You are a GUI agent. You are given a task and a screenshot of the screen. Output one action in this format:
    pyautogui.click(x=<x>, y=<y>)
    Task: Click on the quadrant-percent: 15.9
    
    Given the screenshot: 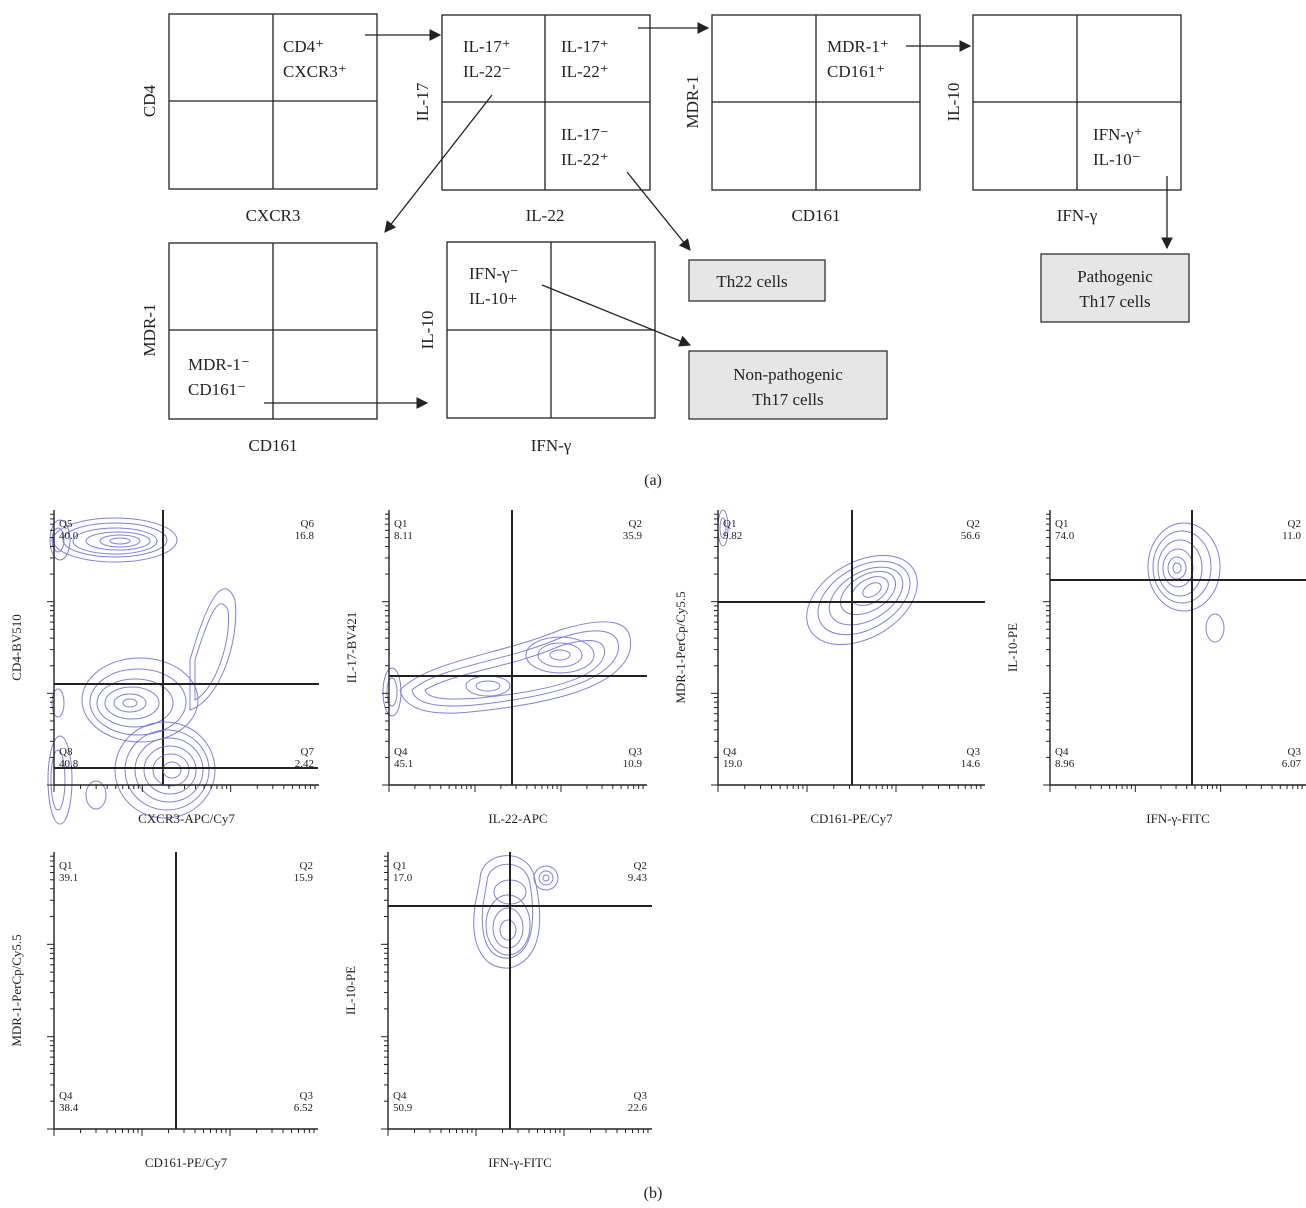 What is the action you would take?
    pyautogui.click(x=304, y=878)
    